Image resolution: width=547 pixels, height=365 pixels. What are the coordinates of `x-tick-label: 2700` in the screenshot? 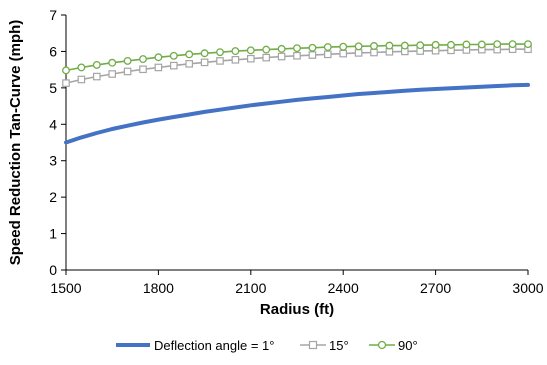 It's located at (435, 288).